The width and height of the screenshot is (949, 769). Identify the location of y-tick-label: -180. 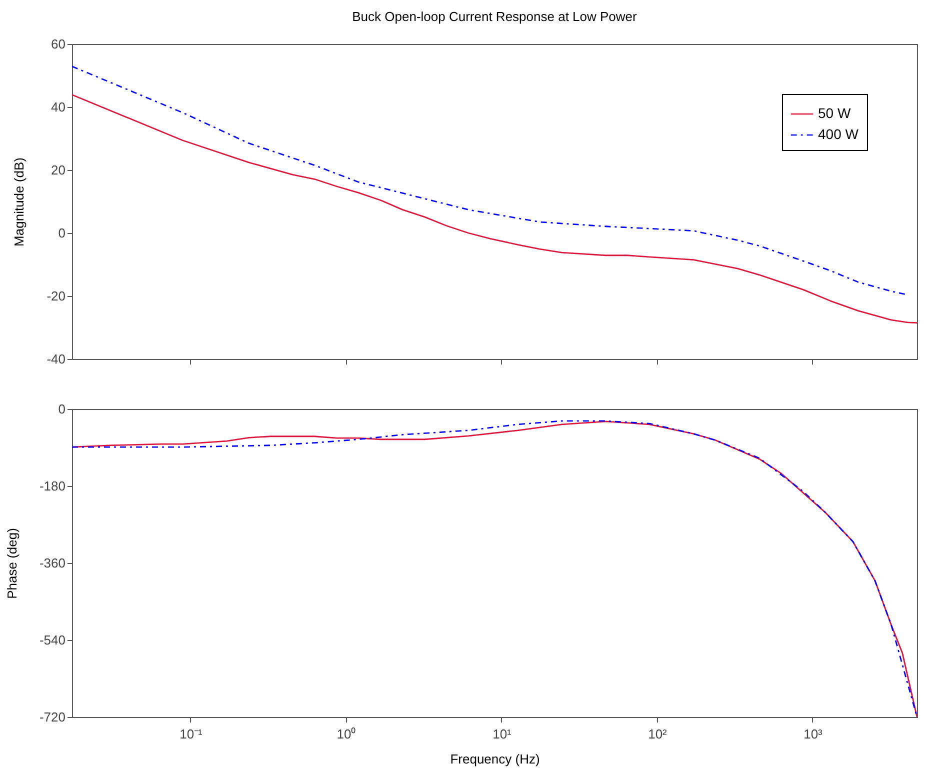
(52, 486).